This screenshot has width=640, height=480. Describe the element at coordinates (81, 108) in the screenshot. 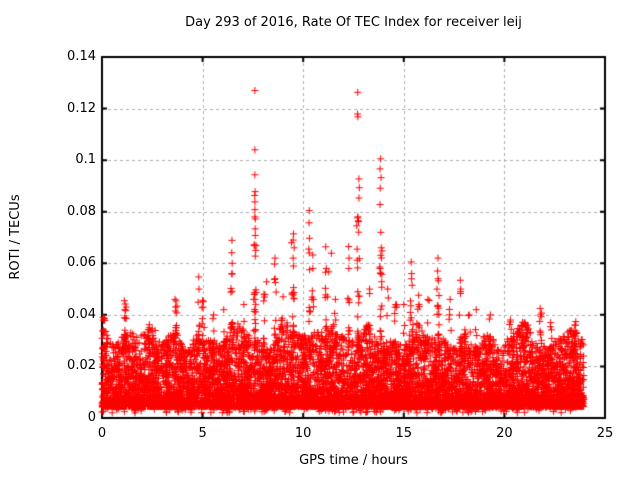

I see `y-tick-label: 0.12` at that location.